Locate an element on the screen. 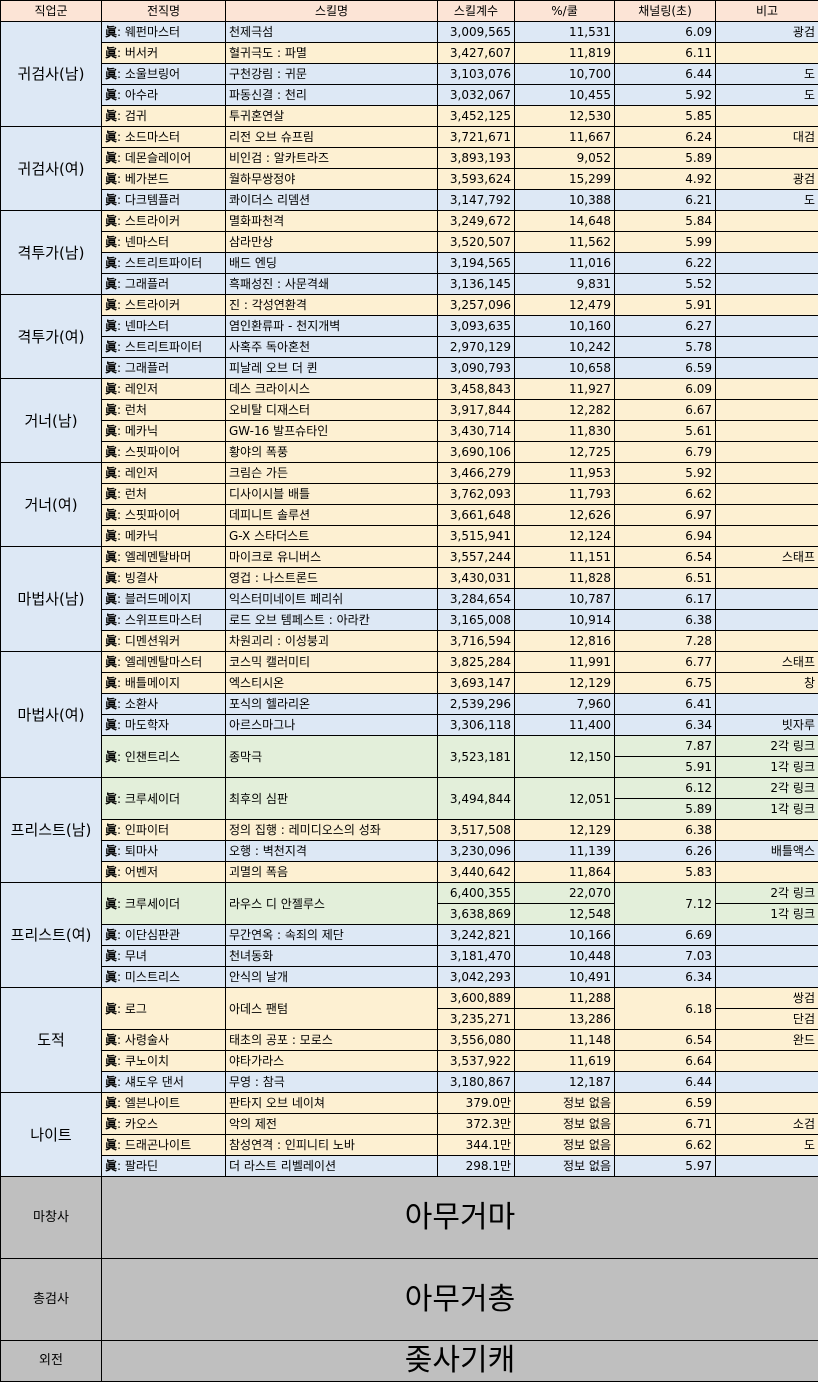 This screenshot has height=1387, width=818. pct-cool-cell: 9,052 is located at coordinates (564, 158).